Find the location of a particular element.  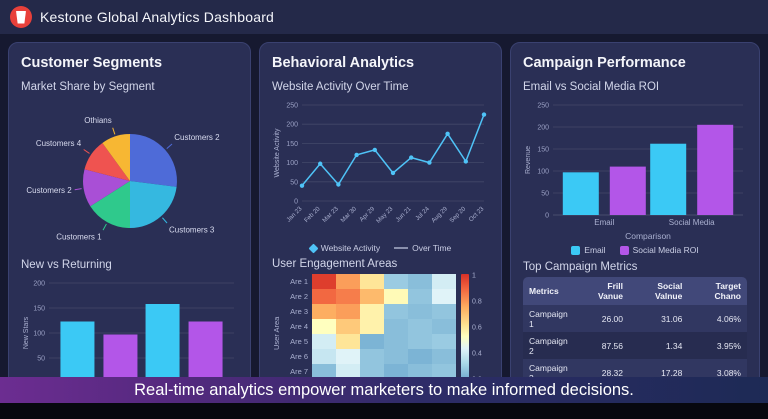

table-cell: Campaign 2 is located at coordinates (551, 345).